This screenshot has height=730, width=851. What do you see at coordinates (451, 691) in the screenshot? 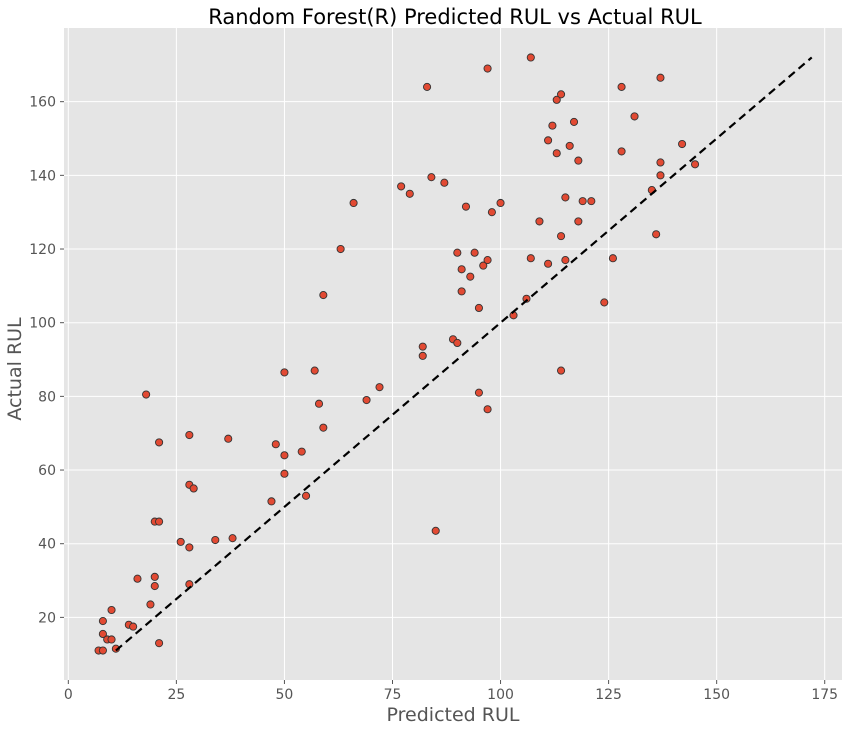
I see `x-axis-ticks: 0 25 50 75 100 125 150 175` at bounding box center [451, 691].